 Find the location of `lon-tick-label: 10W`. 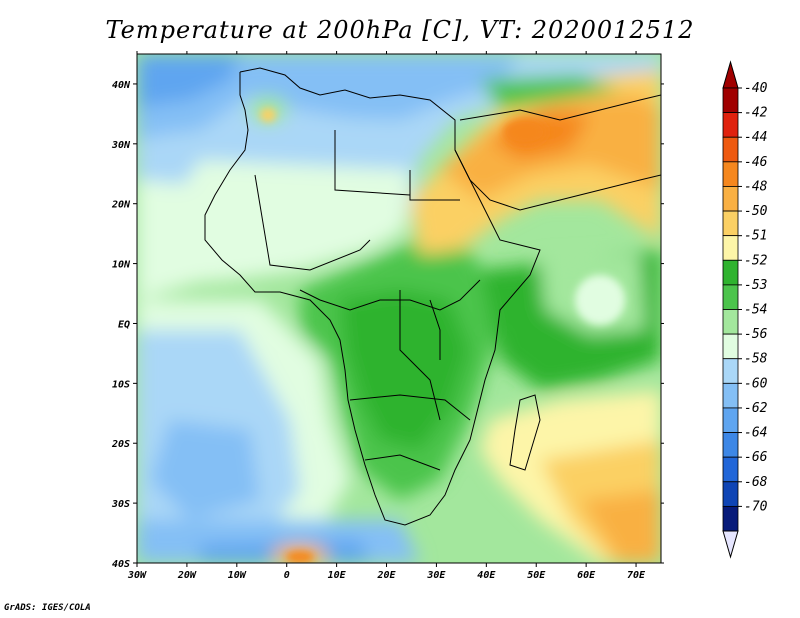

lon-tick-label: 10W is located at coordinates (237, 575).